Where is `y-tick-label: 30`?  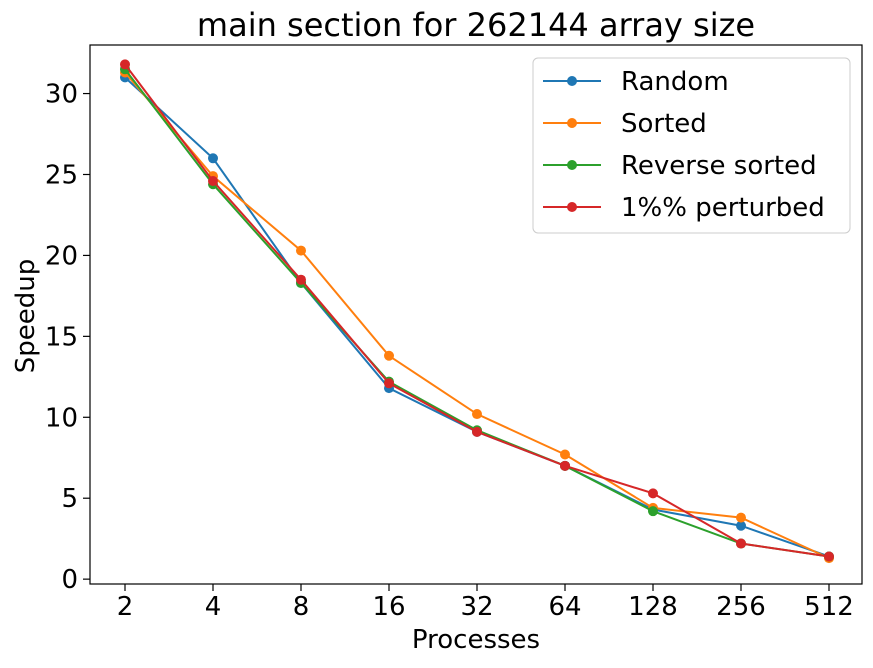 y-tick-label: 30 is located at coordinates (61, 95).